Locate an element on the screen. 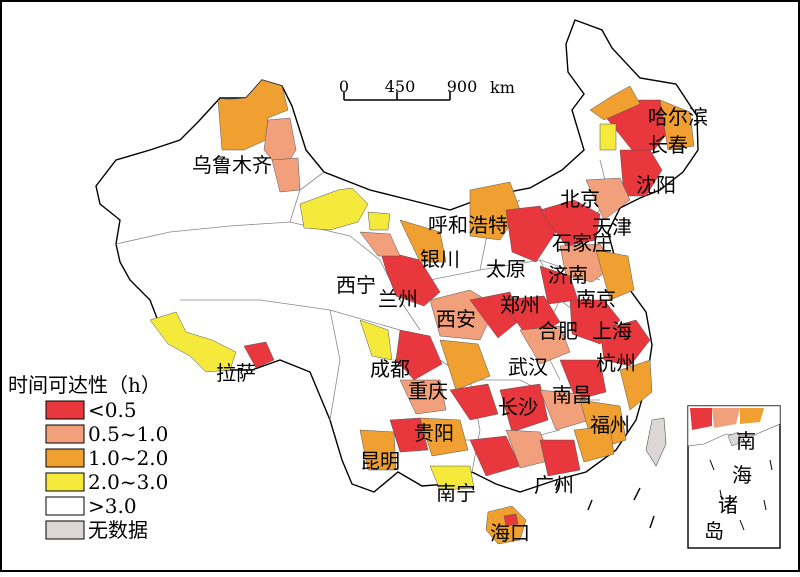 The image size is (800, 577). inset-label-char: 岛 is located at coordinates (714, 531).